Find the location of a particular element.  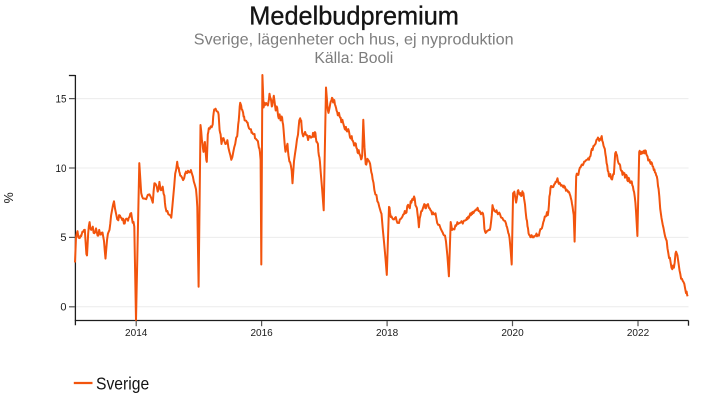

svg-text: 15 is located at coordinates (61, 99).